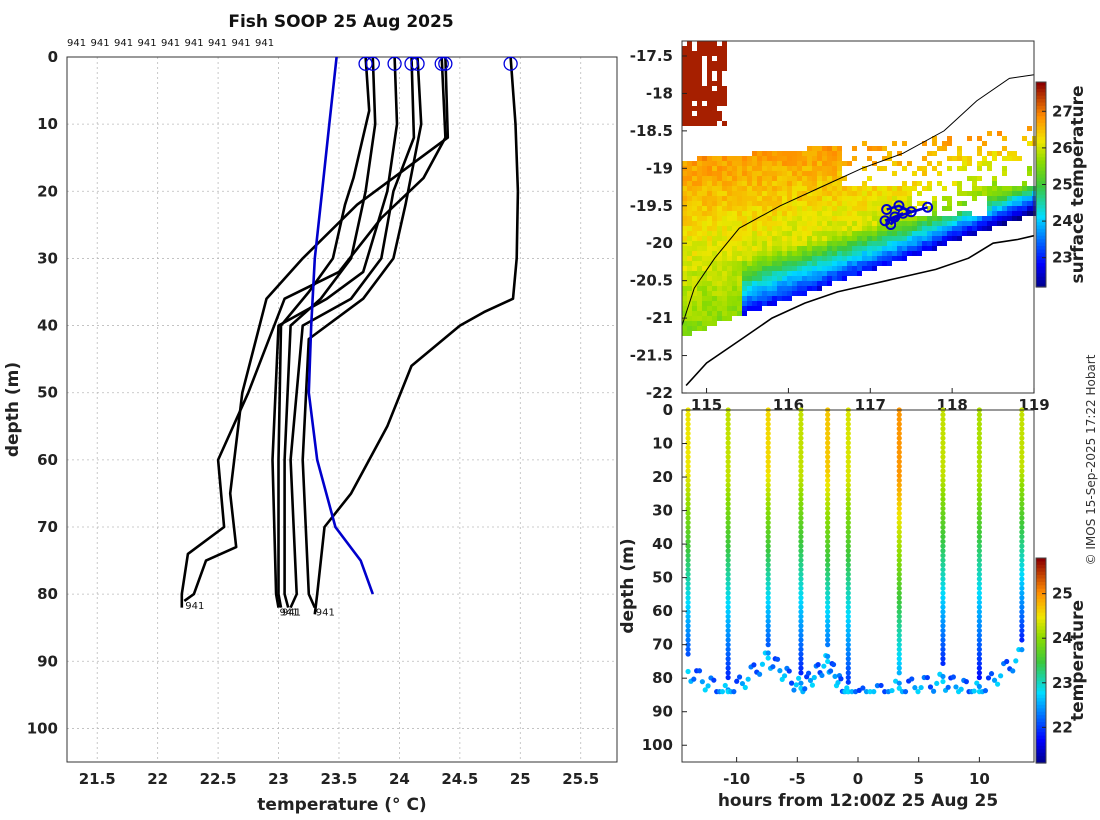  What do you see at coordinates (1078, 184) in the screenshot?
I see `colorbar-label: surface temperature` at bounding box center [1078, 184].